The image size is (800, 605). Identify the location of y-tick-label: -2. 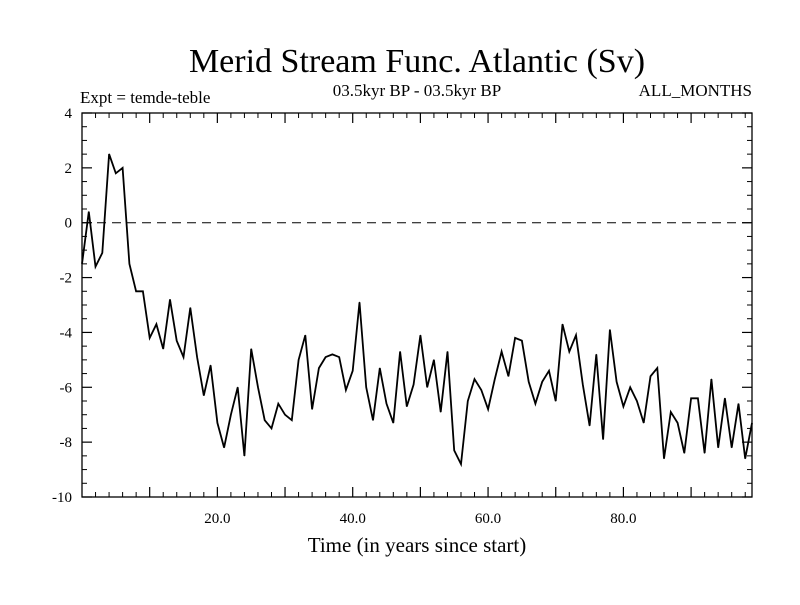
(66, 279).